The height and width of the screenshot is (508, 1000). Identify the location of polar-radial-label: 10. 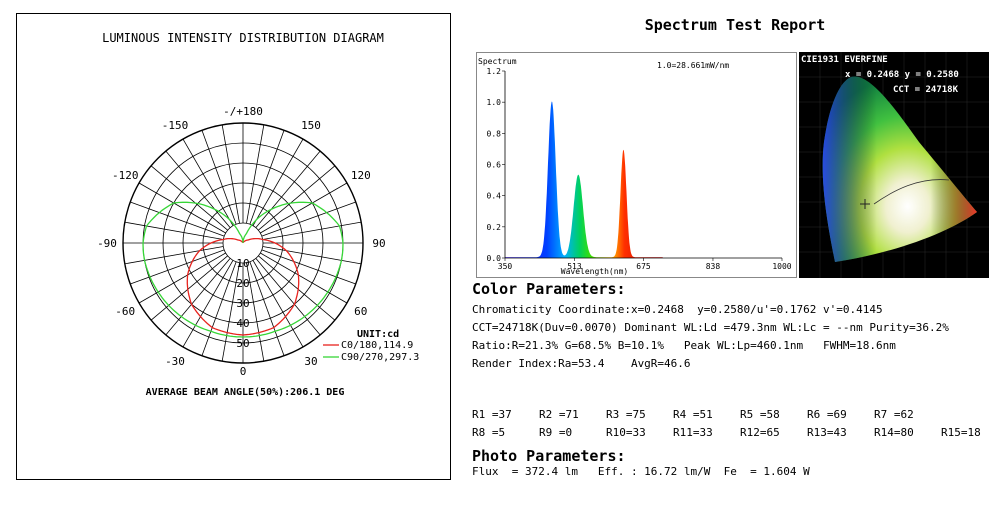
(242, 263).